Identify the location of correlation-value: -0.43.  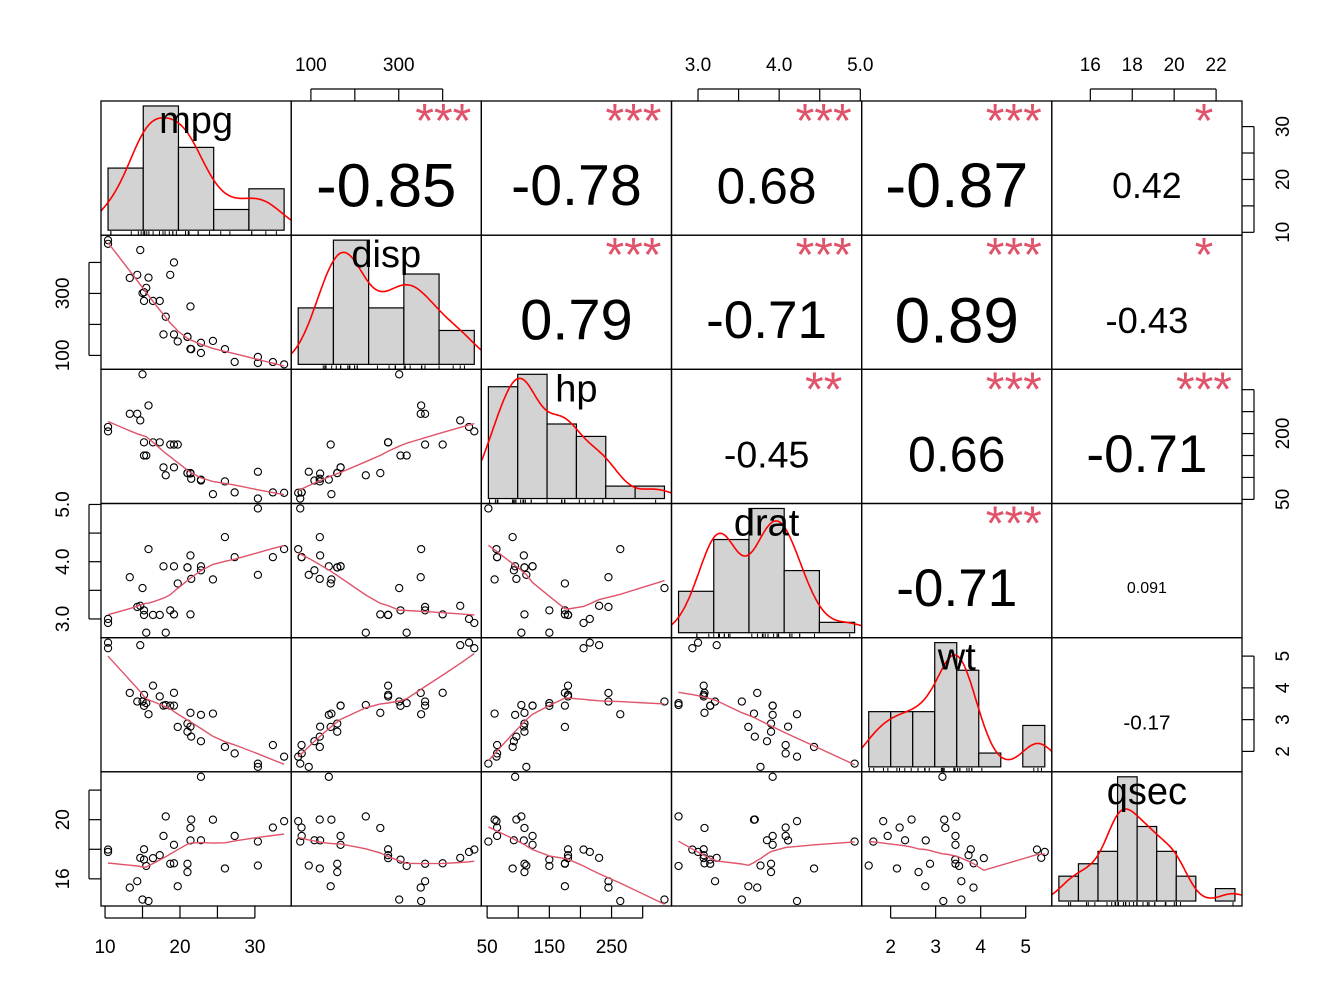
(1147, 320).